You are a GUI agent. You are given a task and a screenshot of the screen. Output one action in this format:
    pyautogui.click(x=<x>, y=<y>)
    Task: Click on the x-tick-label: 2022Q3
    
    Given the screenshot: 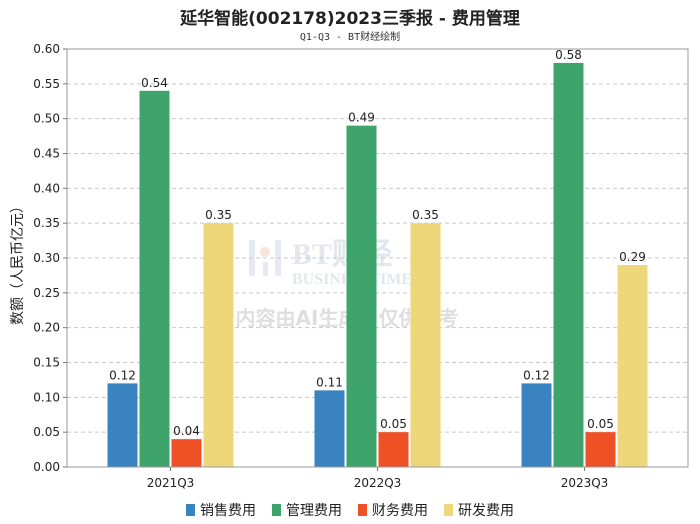 What is the action you would take?
    pyautogui.click(x=378, y=483)
    